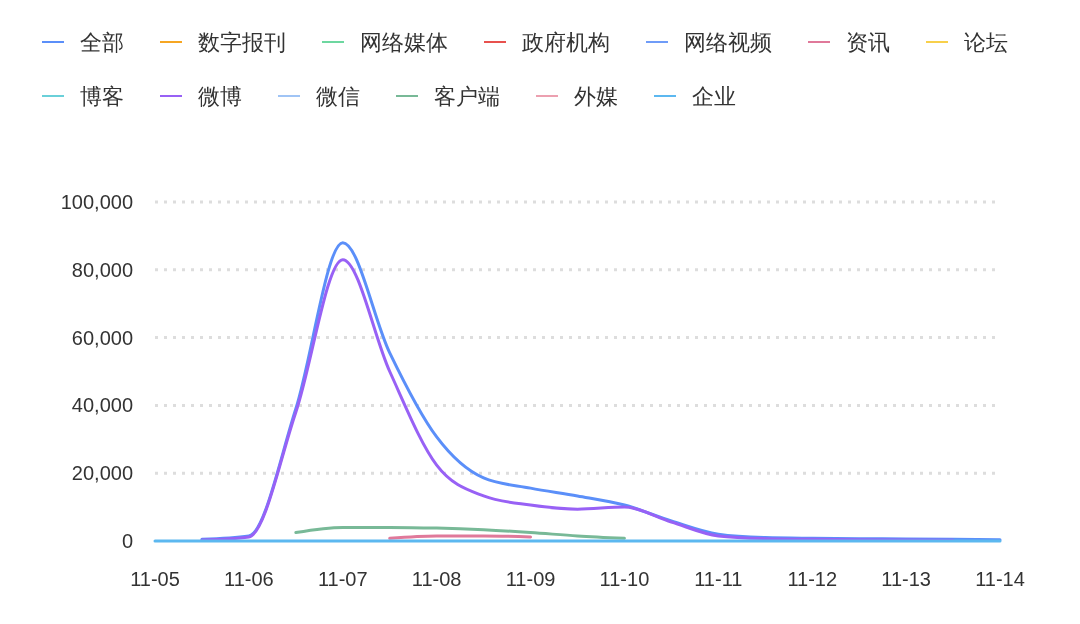 This screenshot has width=1080, height=624. Describe the element at coordinates (220, 96) in the screenshot. I see `legend-label: 微博` at that location.